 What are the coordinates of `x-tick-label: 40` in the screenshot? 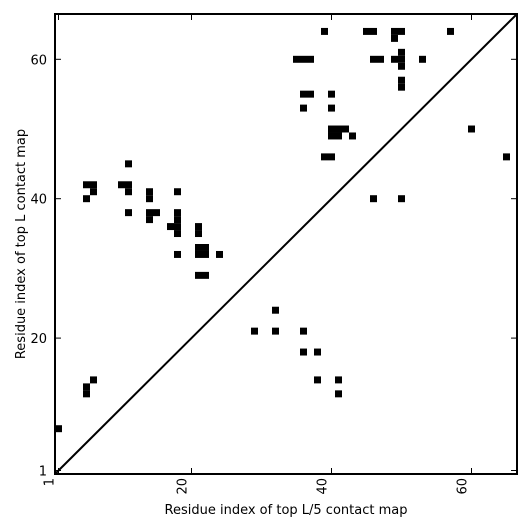 It's located at (323, 486).